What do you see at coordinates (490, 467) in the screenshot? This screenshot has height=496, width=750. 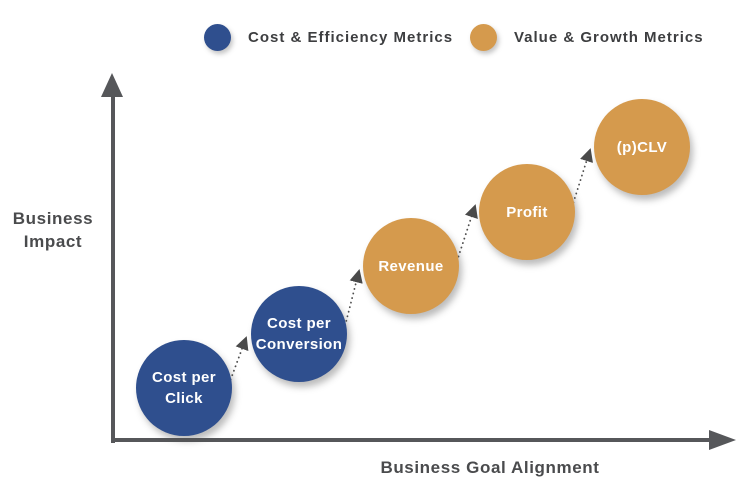 I see `x-axis-label: Business Goal Alignment` at bounding box center [490, 467].